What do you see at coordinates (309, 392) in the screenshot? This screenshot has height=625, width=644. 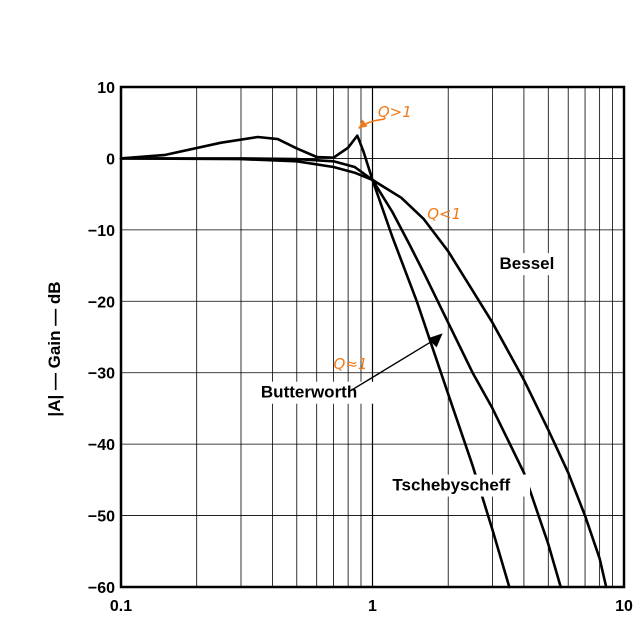 I see `curve-label: Butterworth` at bounding box center [309, 392].